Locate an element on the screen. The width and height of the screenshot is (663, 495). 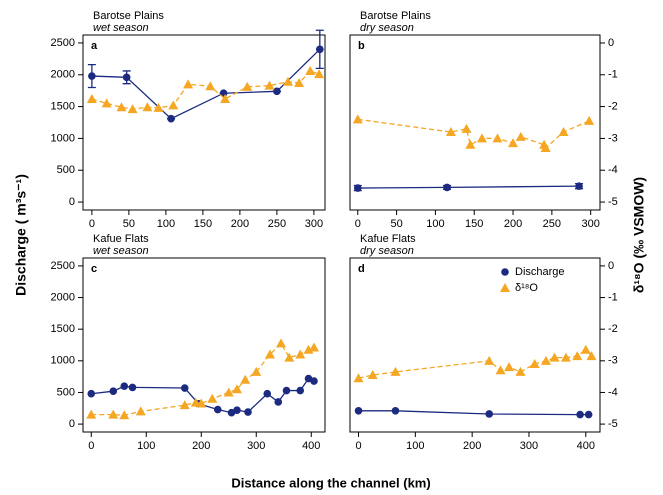
legend-label: Discharge is located at coordinates (540, 272).